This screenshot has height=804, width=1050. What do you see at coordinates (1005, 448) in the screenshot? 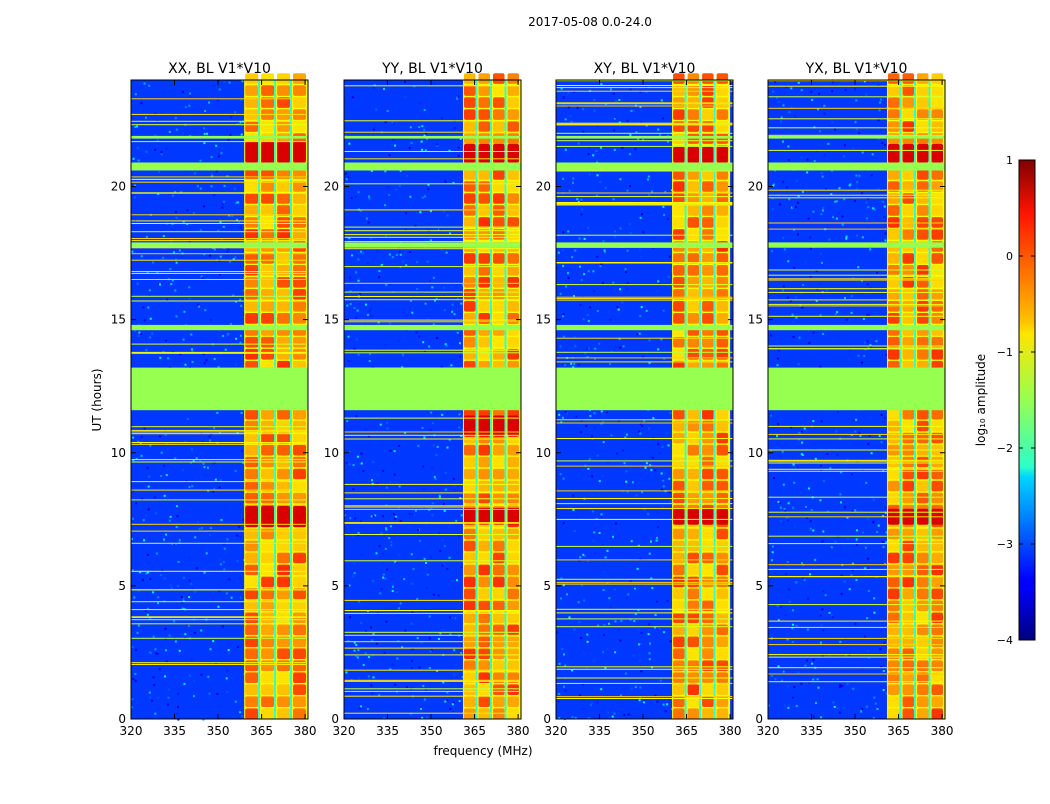
I see `colorbar-tick-label: −2` at bounding box center [1005, 448].